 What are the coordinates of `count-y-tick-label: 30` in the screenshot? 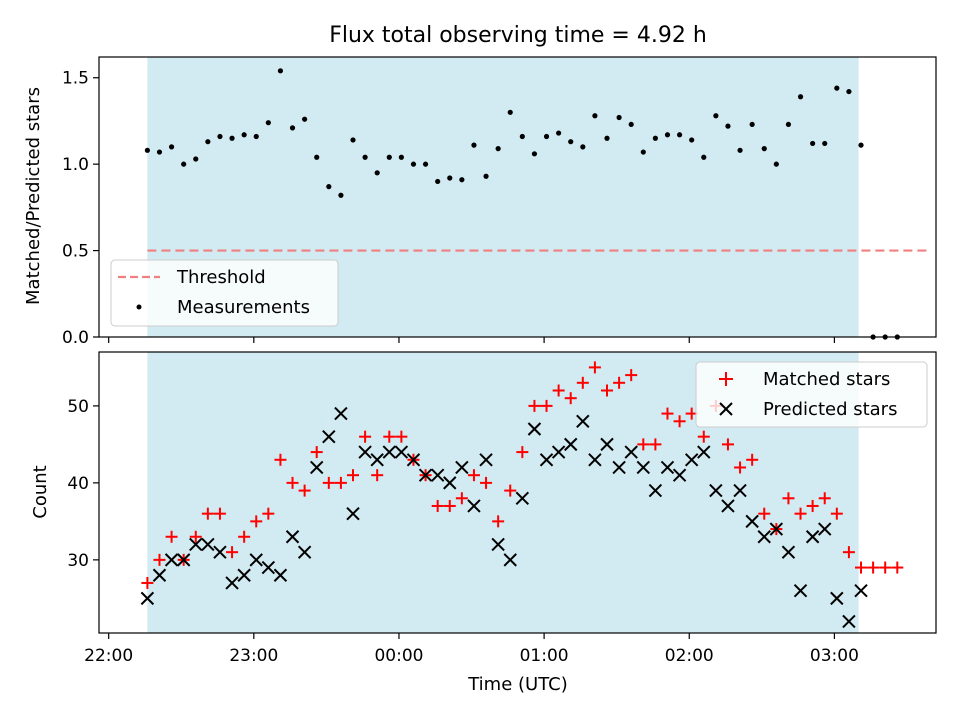 It's located at (78, 561).